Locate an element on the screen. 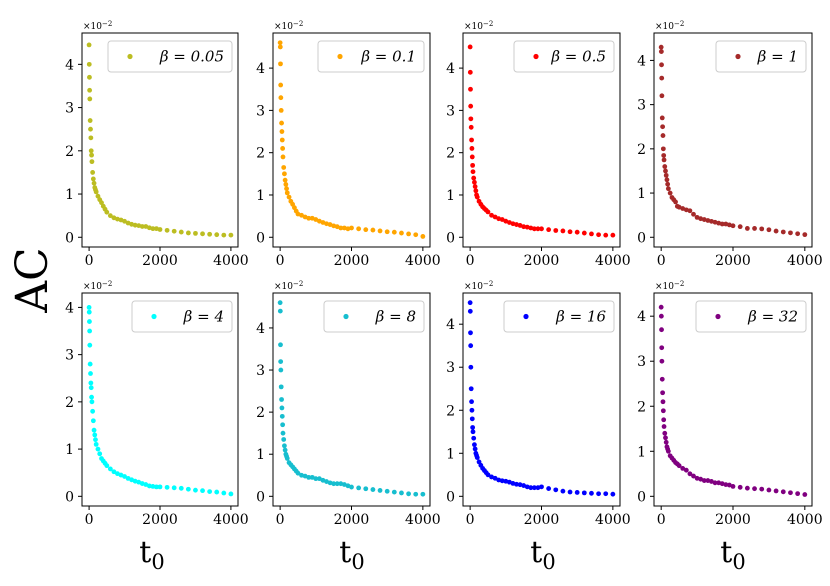 This screenshot has width=830, height=586. subplot-5: 0 2000 4000 0 1 2 3 4 ×10⁻² β = 4 is located at coordinates (157, 404).